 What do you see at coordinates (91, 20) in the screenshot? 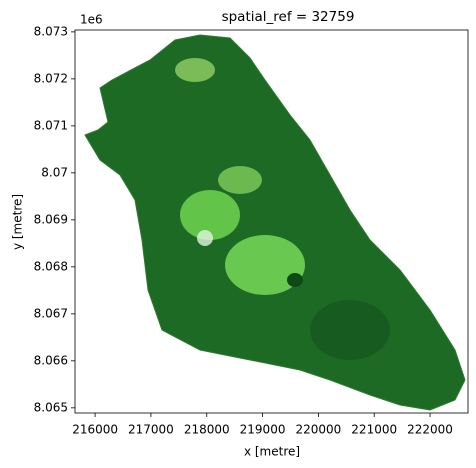
I see `y-offset-label: 1e6` at bounding box center [91, 20].